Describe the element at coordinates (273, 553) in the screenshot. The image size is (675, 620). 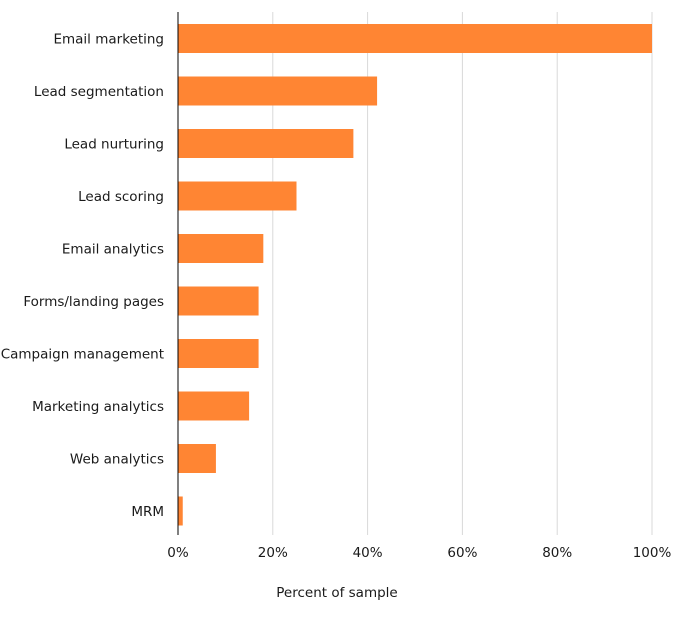
I see `x-tick-label: 20%` at that location.